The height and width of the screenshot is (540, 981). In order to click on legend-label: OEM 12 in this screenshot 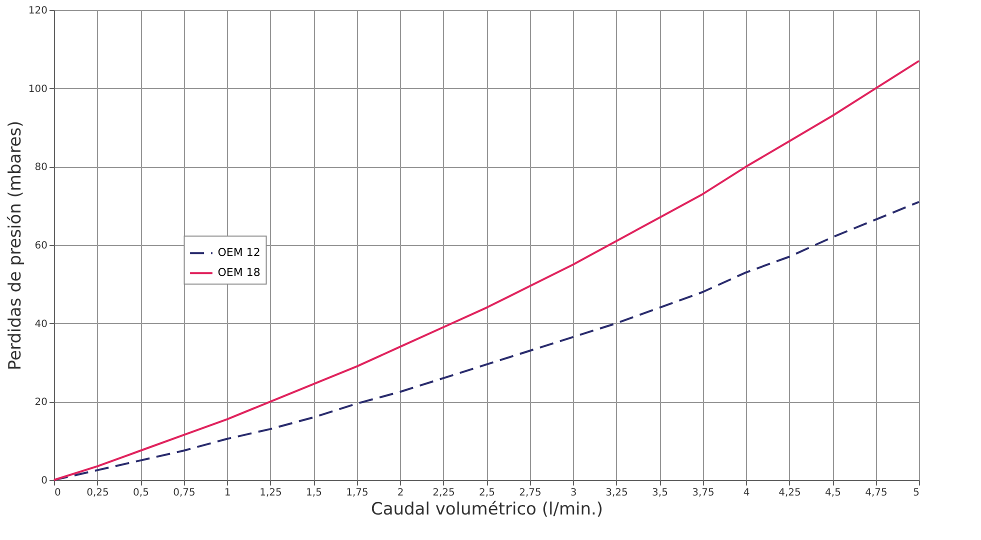, I will do `click(239, 253)`.